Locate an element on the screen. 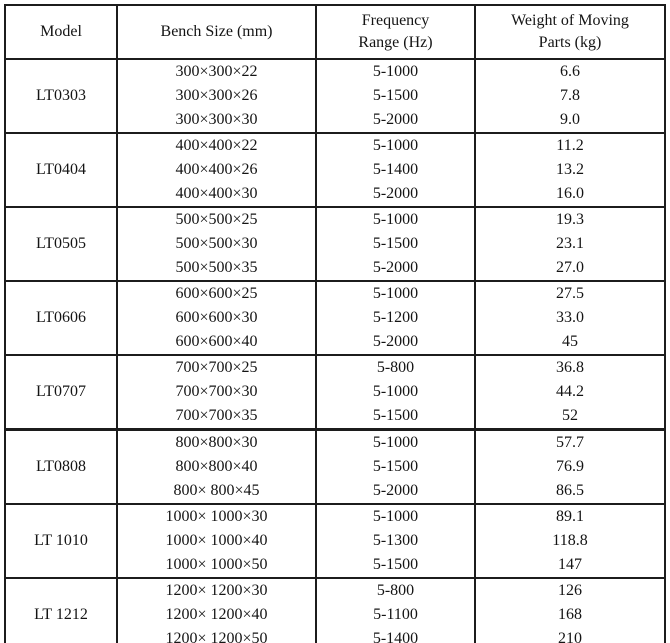 The width and height of the screenshot is (670, 643). weight-value: 126 is located at coordinates (570, 590).